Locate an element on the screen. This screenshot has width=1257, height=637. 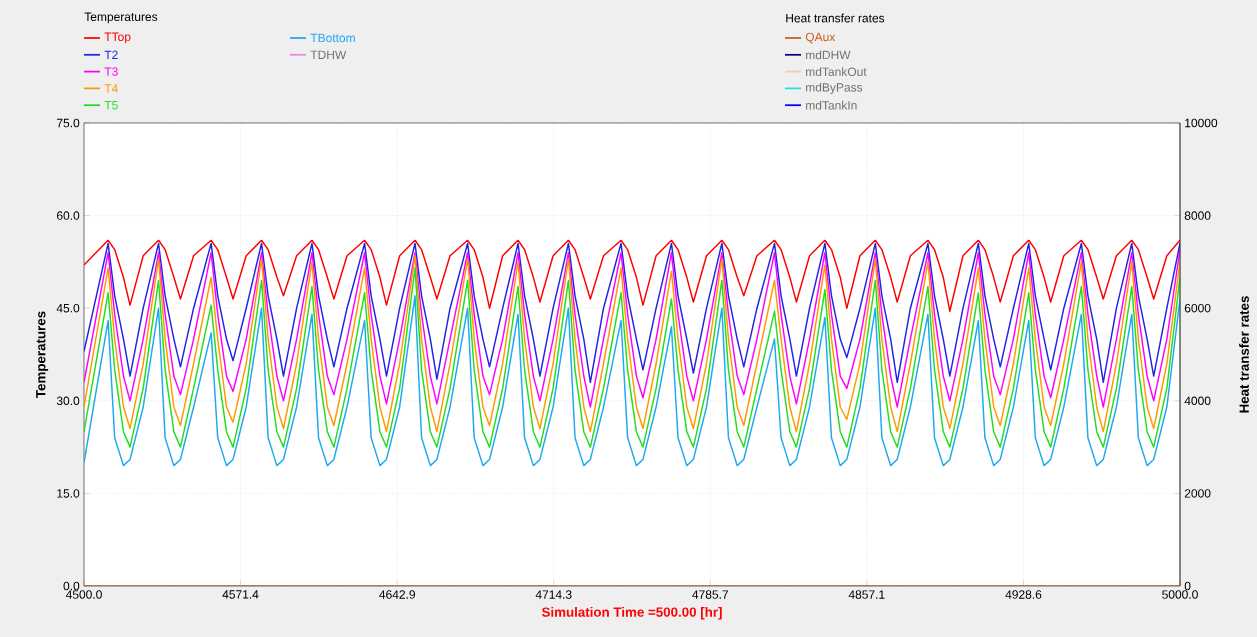
text: Heat transfer rates is located at coordinates (835, 18).